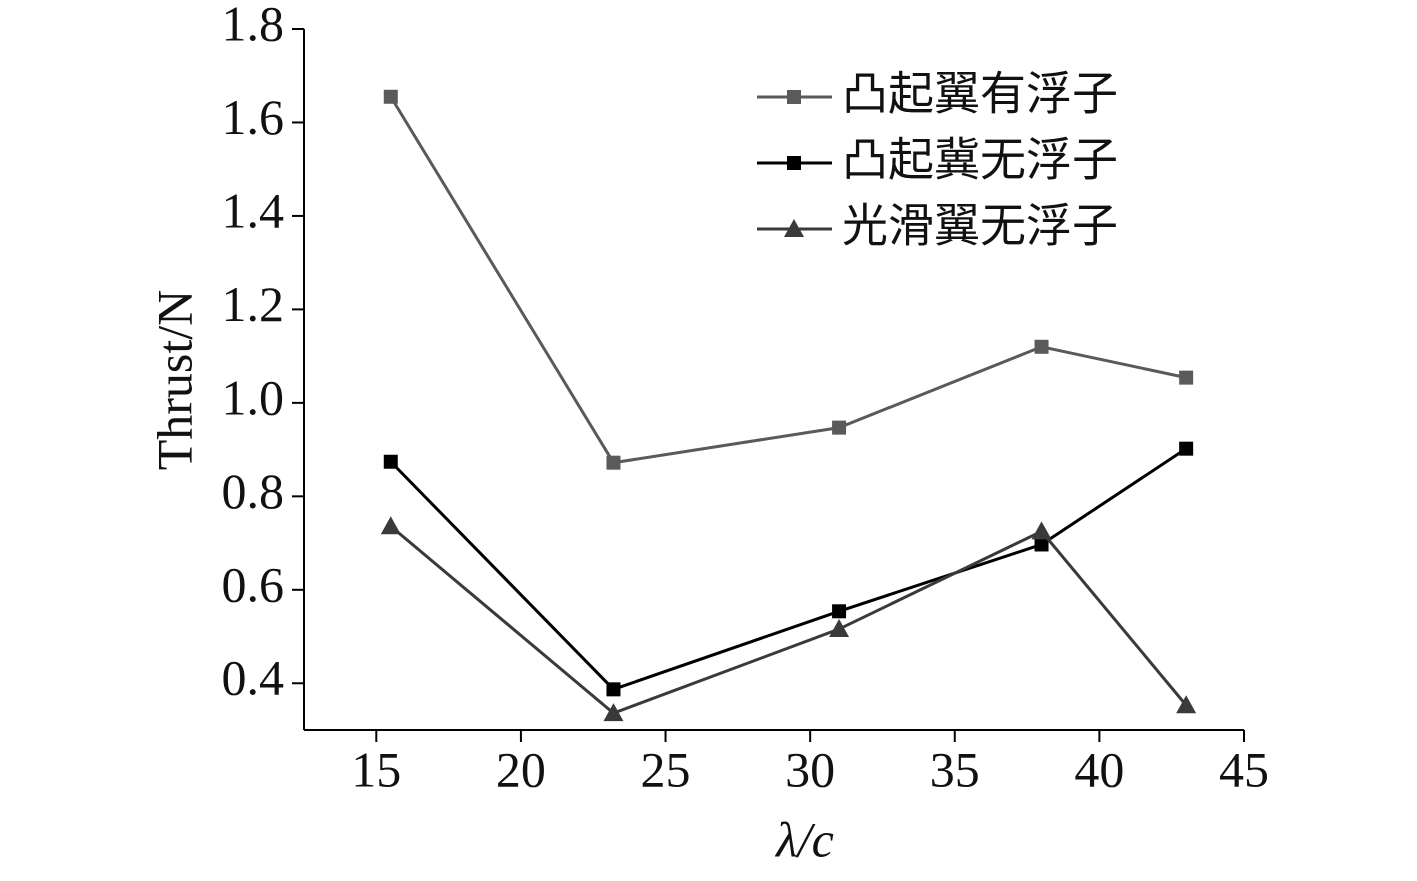 Image resolution: width=1417 pixels, height=881 pixels. Describe the element at coordinates (810, 769) in the screenshot. I see `x-tick-label: 30` at that location.